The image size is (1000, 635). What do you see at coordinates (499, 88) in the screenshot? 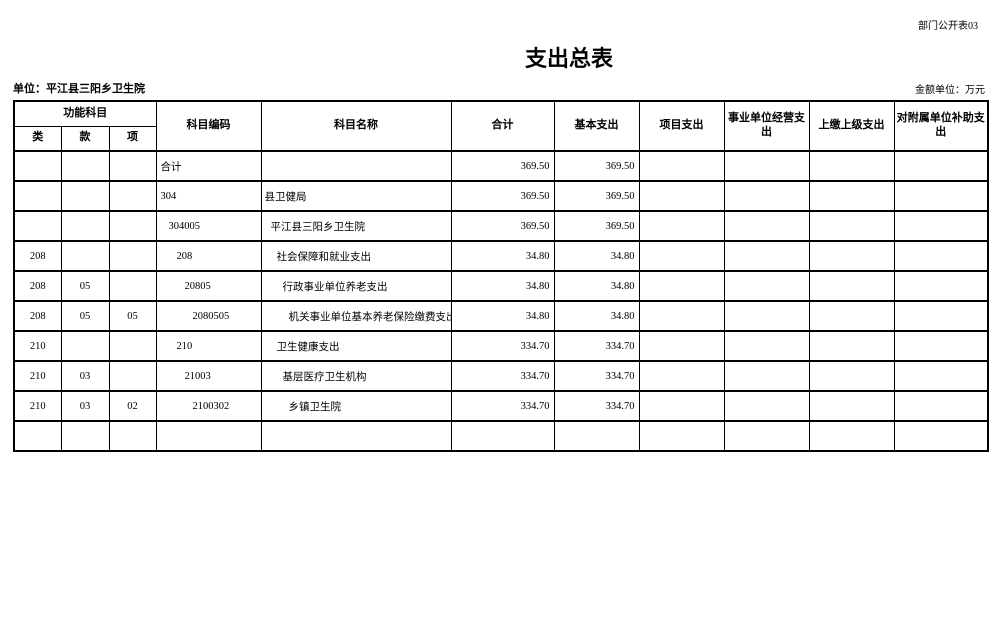
I see `meta-row: 单位：平江县三阳乡卫生院 金额单位：万元` at bounding box center [499, 88].